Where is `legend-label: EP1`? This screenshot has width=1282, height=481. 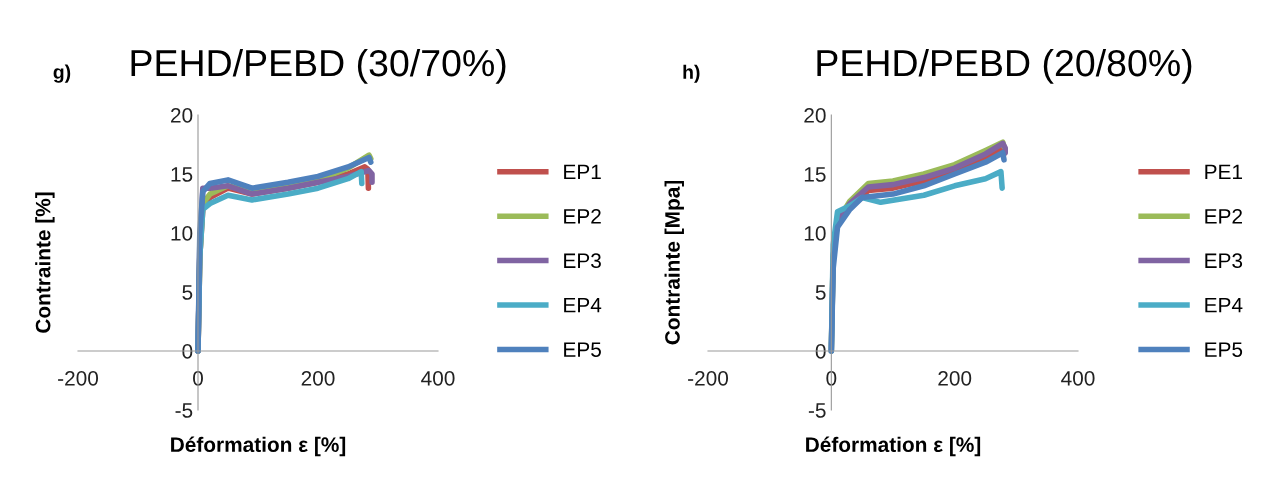
legend-label: EP1 is located at coordinates (582, 172).